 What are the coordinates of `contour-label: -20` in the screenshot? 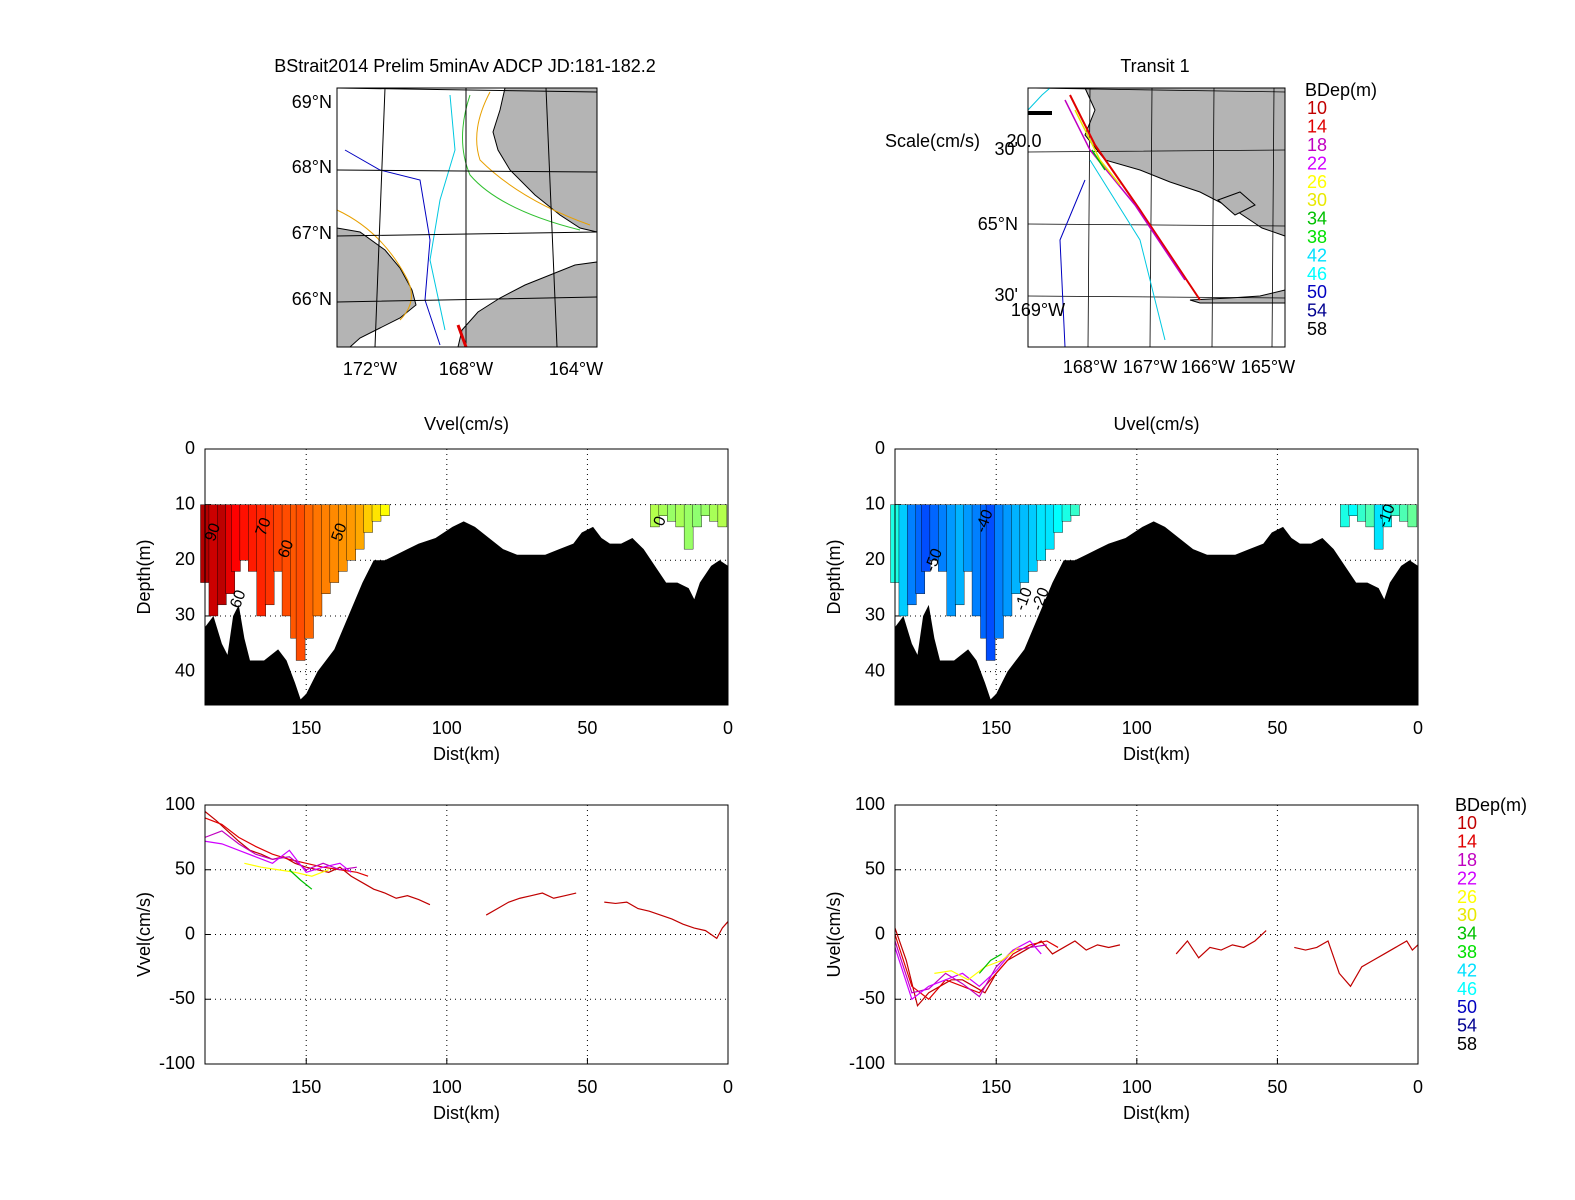 It's located at (1041, 599).